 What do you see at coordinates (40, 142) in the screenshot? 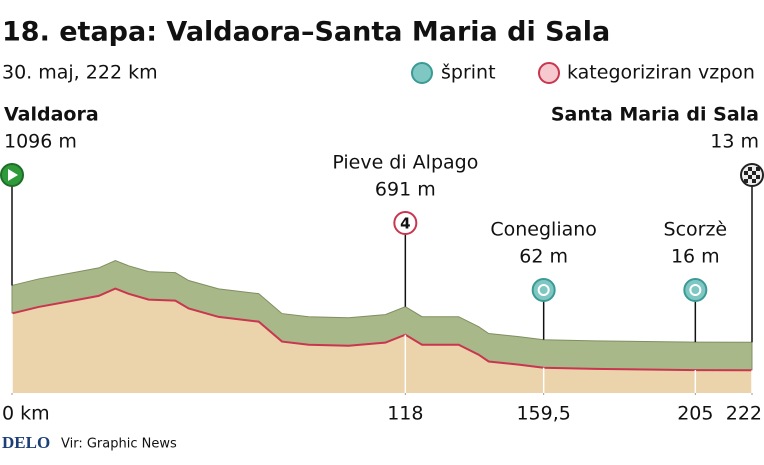
I see `place-elevation: 1096 m` at bounding box center [40, 142].